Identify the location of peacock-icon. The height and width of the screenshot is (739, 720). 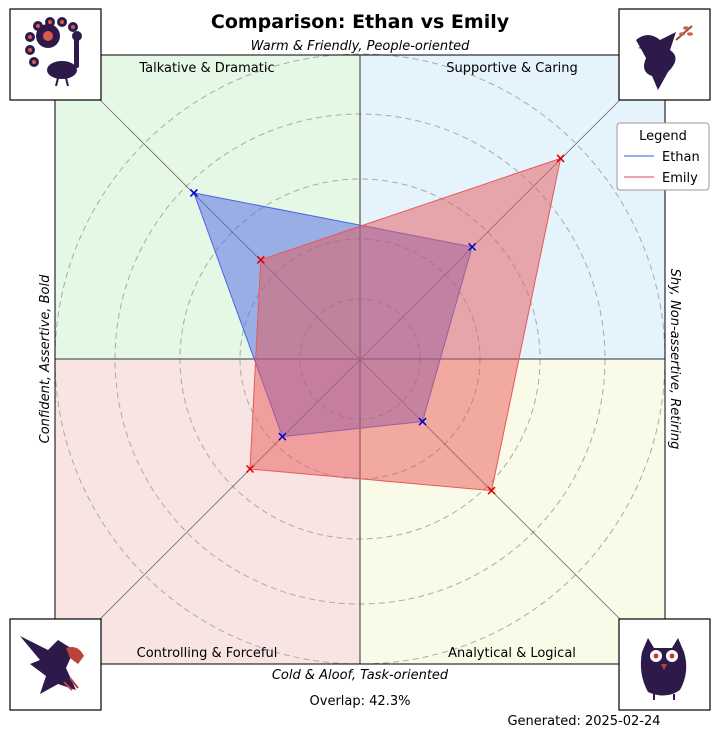
(55, 54).